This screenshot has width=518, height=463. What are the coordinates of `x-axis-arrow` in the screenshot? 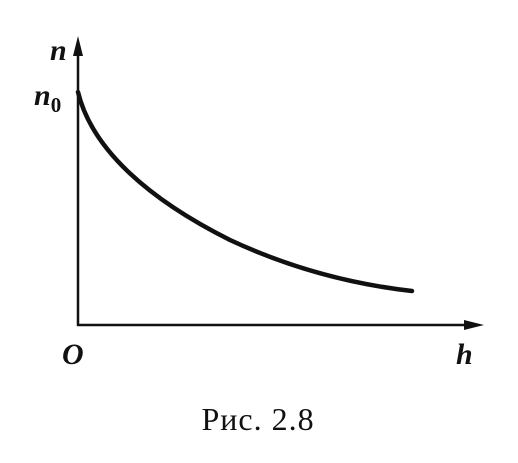 It's located at (474, 325).